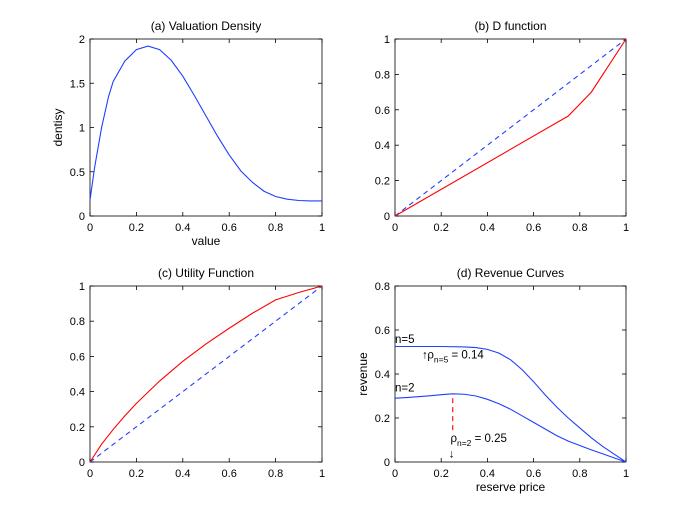 Image resolution: width=692 pixels, height=519 pixels. I want to click on y-tick-label: 2, so click(82, 40).